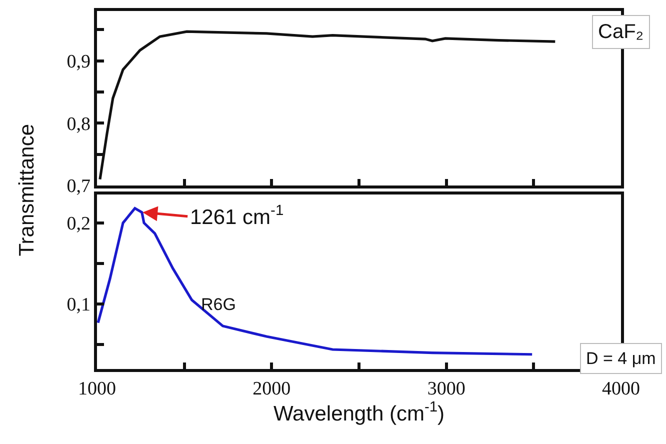  What do you see at coordinates (78, 62) in the screenshot?
I see `y-tick-label: 0,9` at bounding box center [78, 62].